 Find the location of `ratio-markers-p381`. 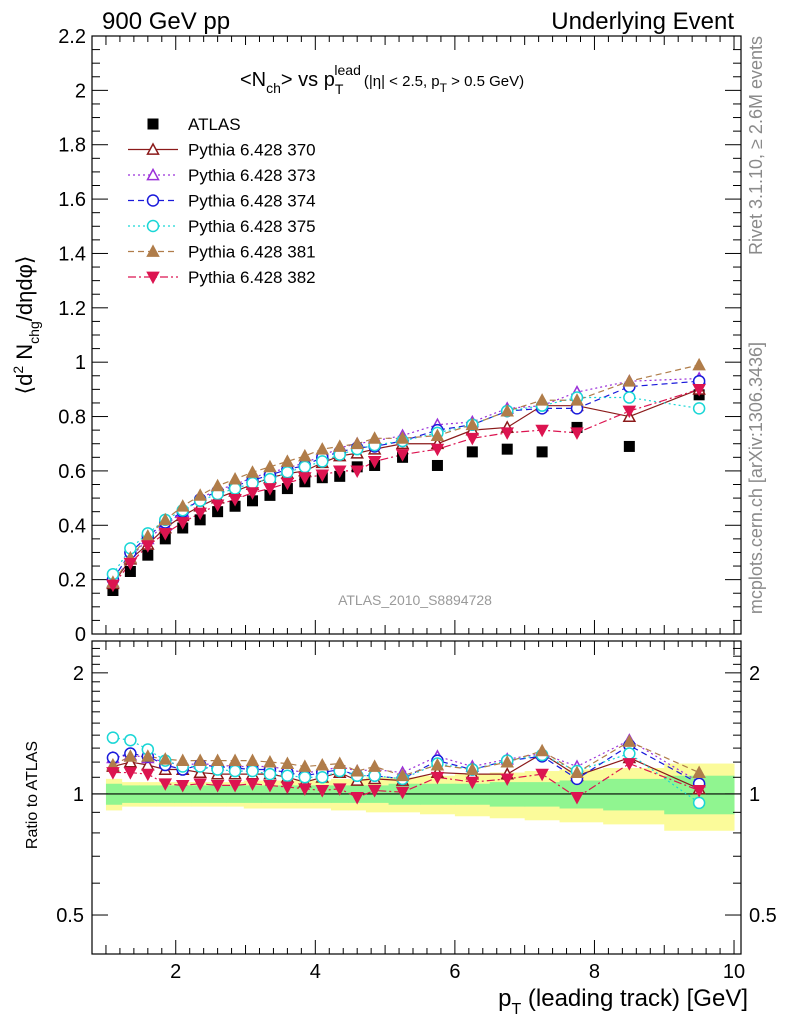

ratio-markers-p381 is located at coordinates (406, 758).